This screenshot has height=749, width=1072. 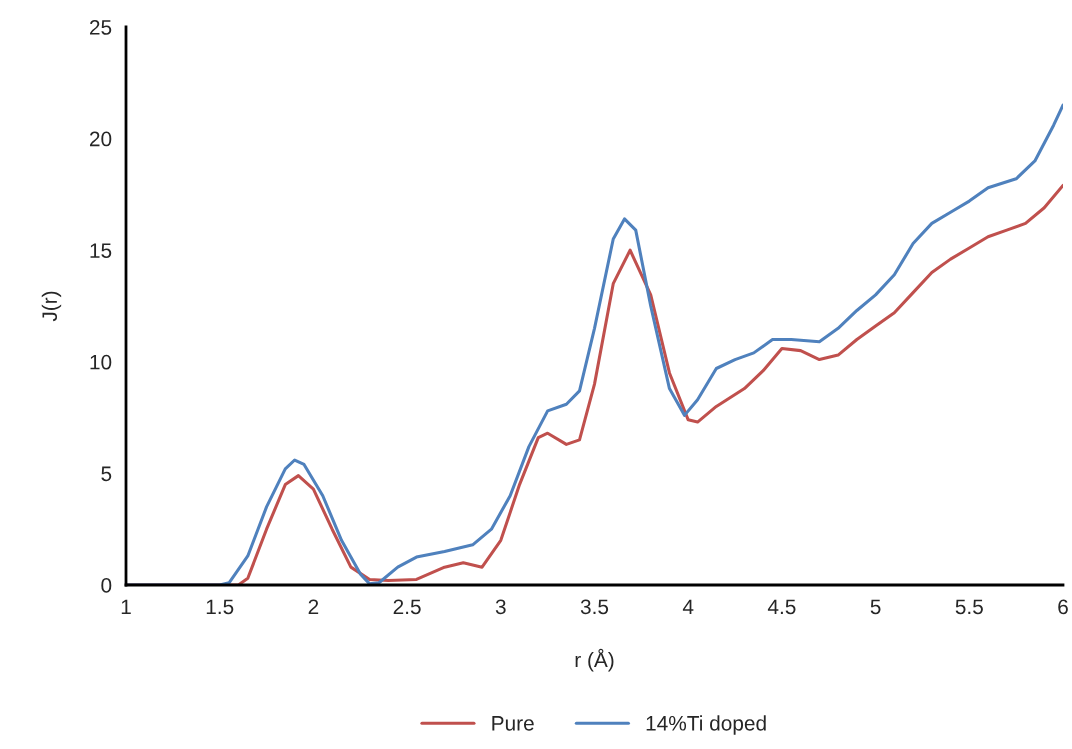 What do you see at coordinates (100, 139) in the screenshot?
I see `y-tick-label: 20` at bounding box center [100, 139].